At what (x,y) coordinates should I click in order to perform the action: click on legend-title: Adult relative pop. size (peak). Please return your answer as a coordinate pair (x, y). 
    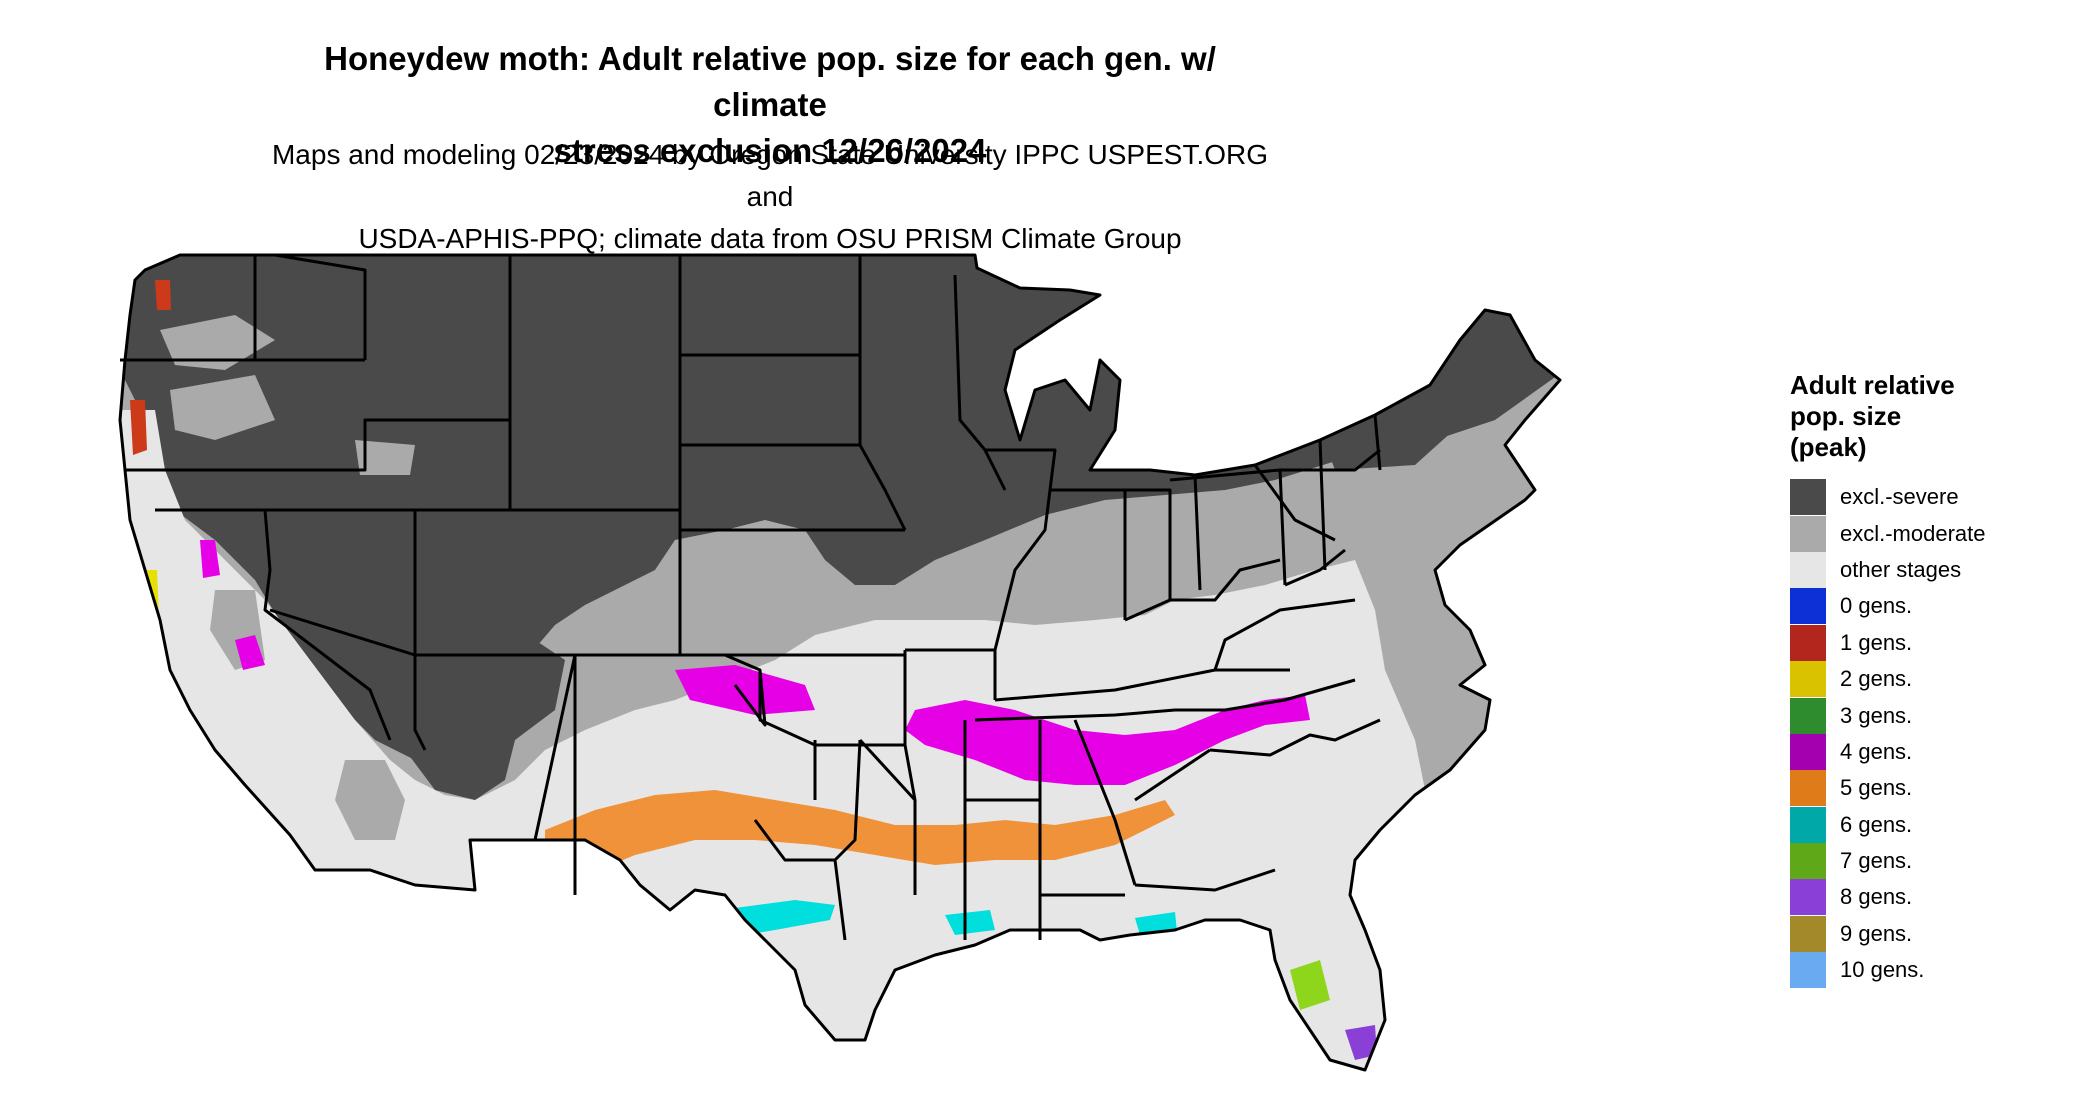
    Looking at the image, I should click on (1940, 416).